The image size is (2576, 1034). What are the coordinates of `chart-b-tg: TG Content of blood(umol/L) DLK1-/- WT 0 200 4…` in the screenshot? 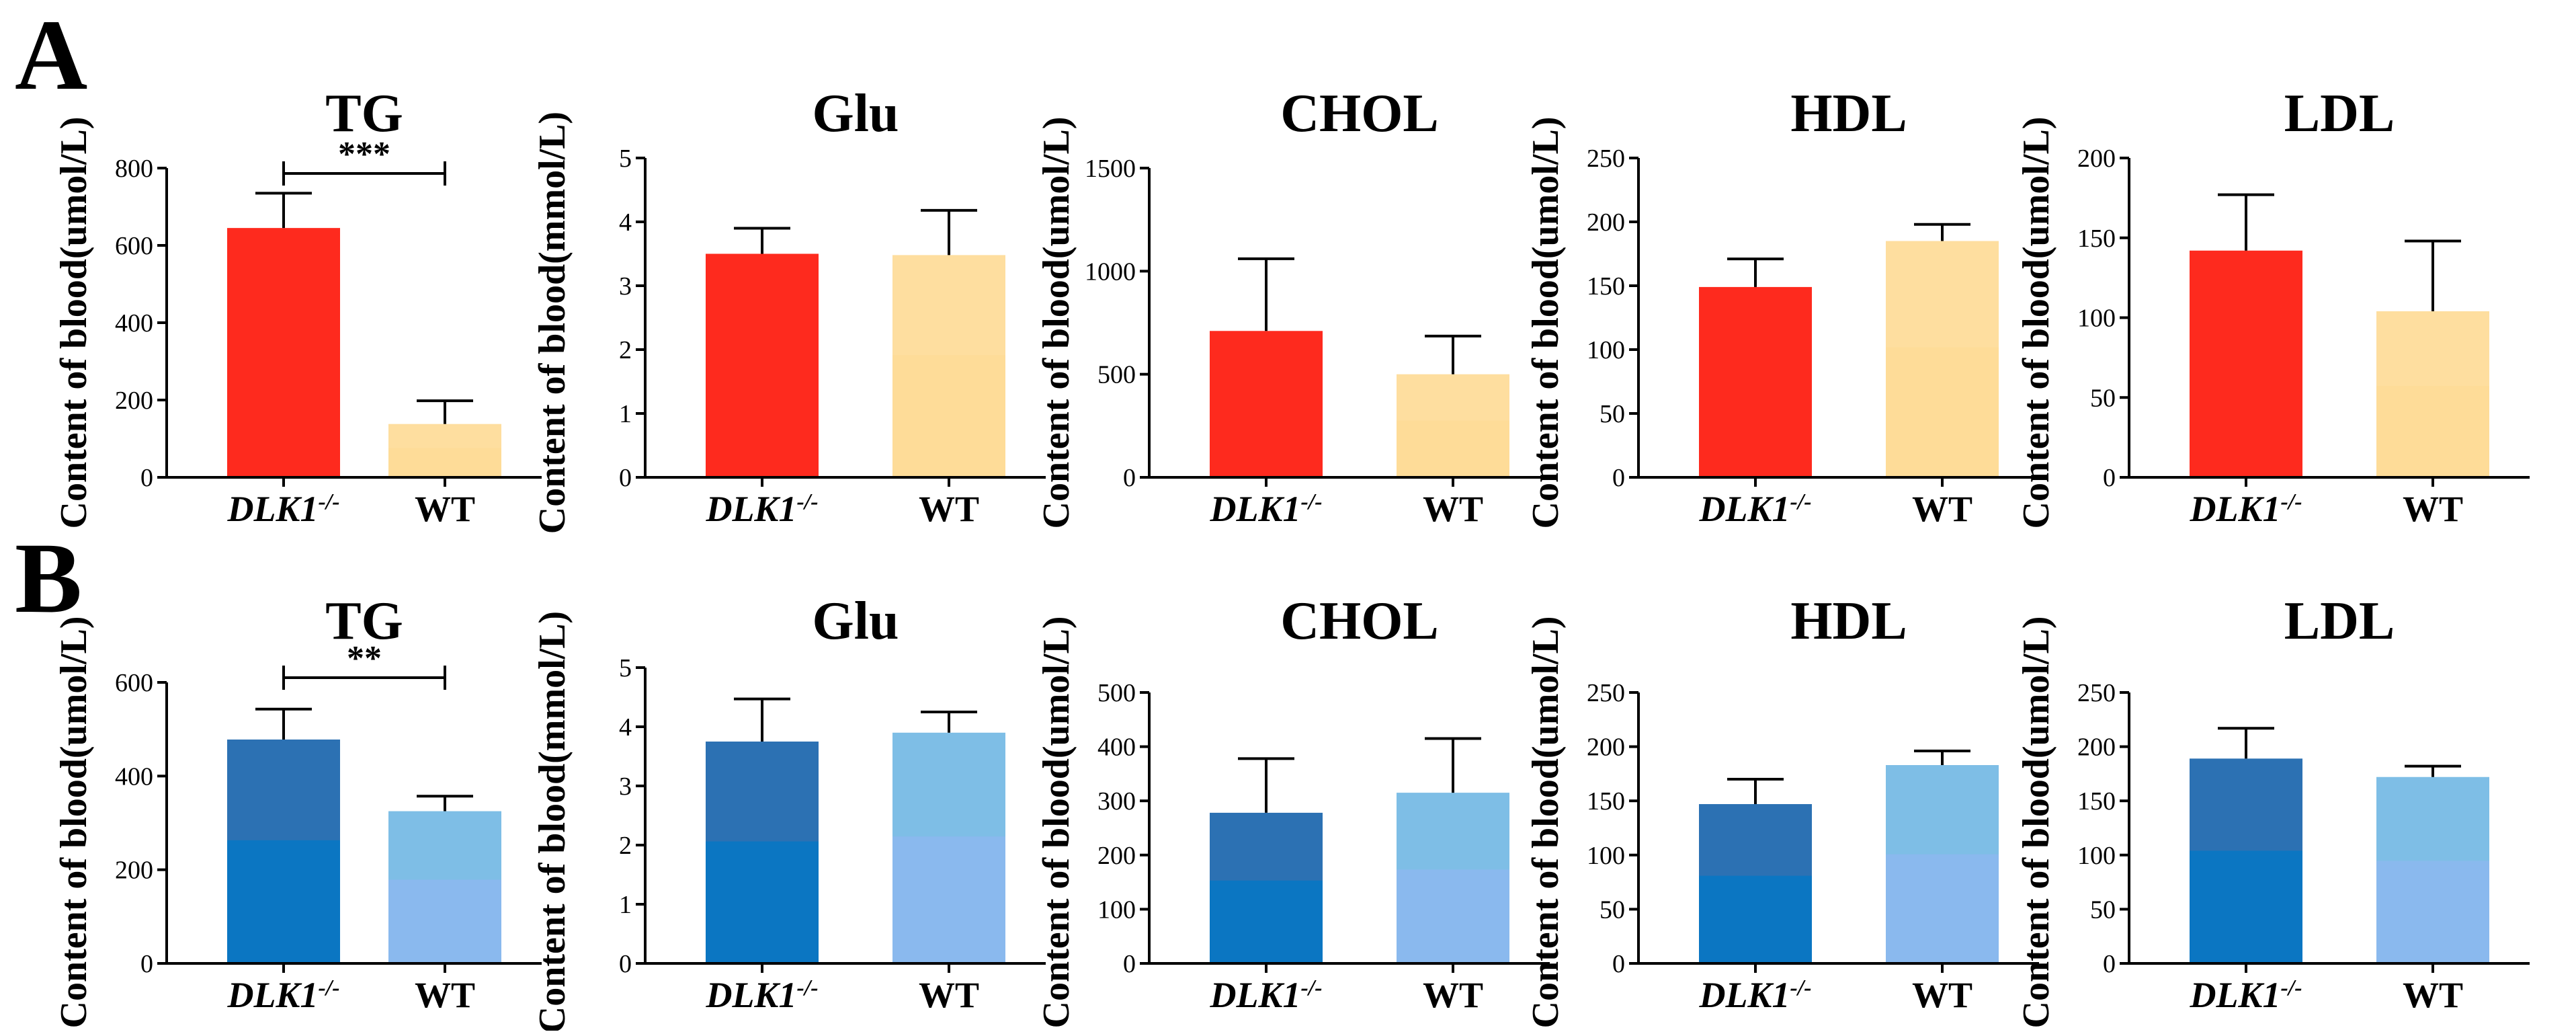 It's located at (297, 810).